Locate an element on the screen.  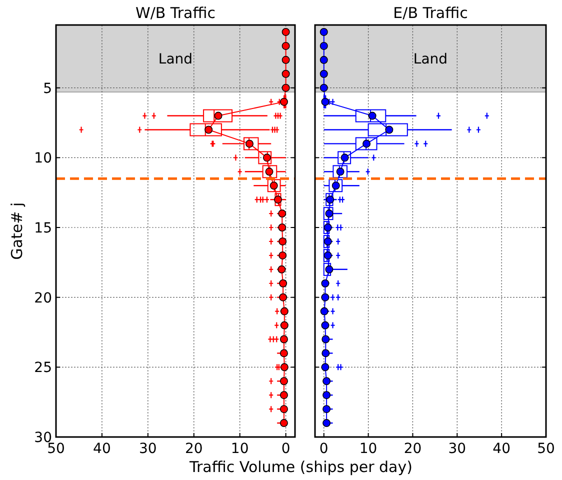
y-tick-label: 25 is located at coordinates (43, 368).